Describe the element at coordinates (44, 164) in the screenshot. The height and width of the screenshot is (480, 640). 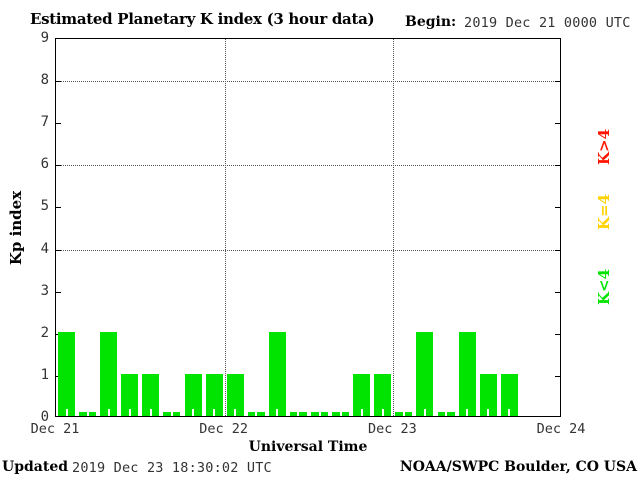
I see `y-tick-label: 6` at that location.